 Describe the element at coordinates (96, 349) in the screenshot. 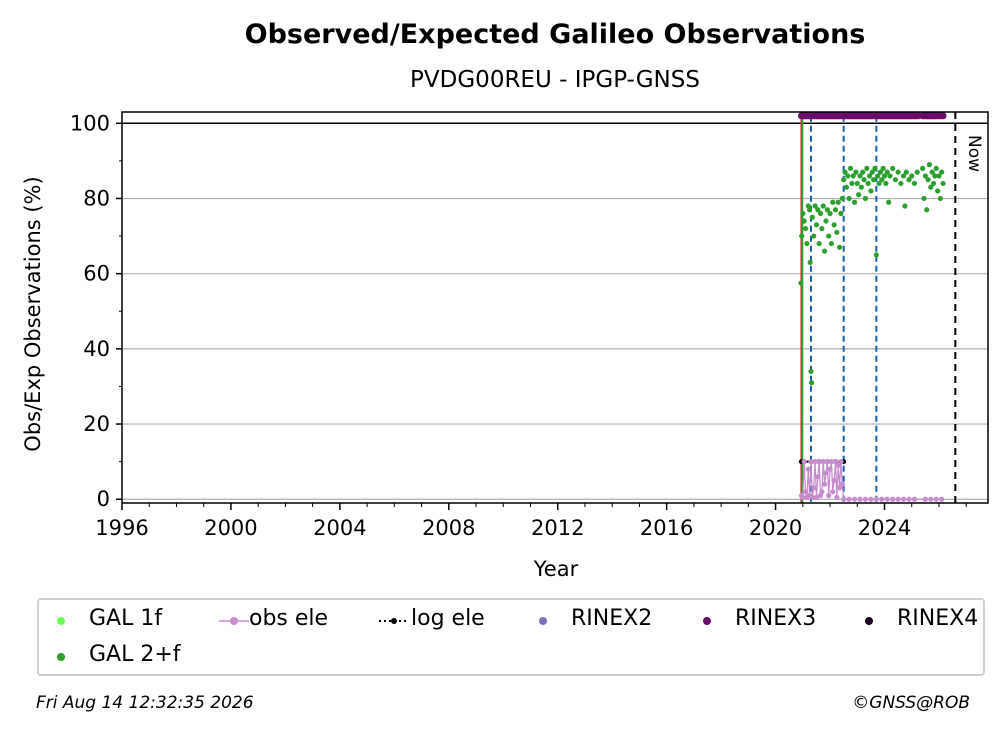

I see `y-tick-label: 40` at that location.